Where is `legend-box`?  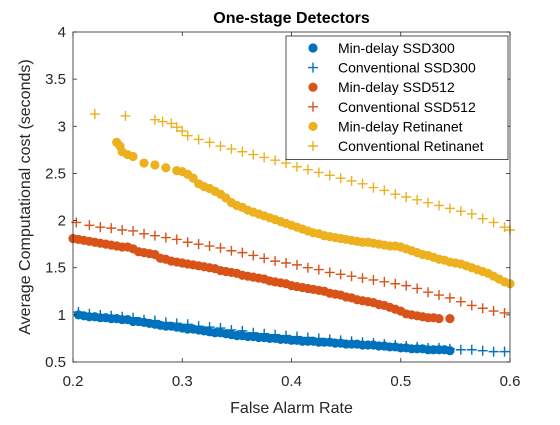
legend-box is located at coordinates (397, 97).